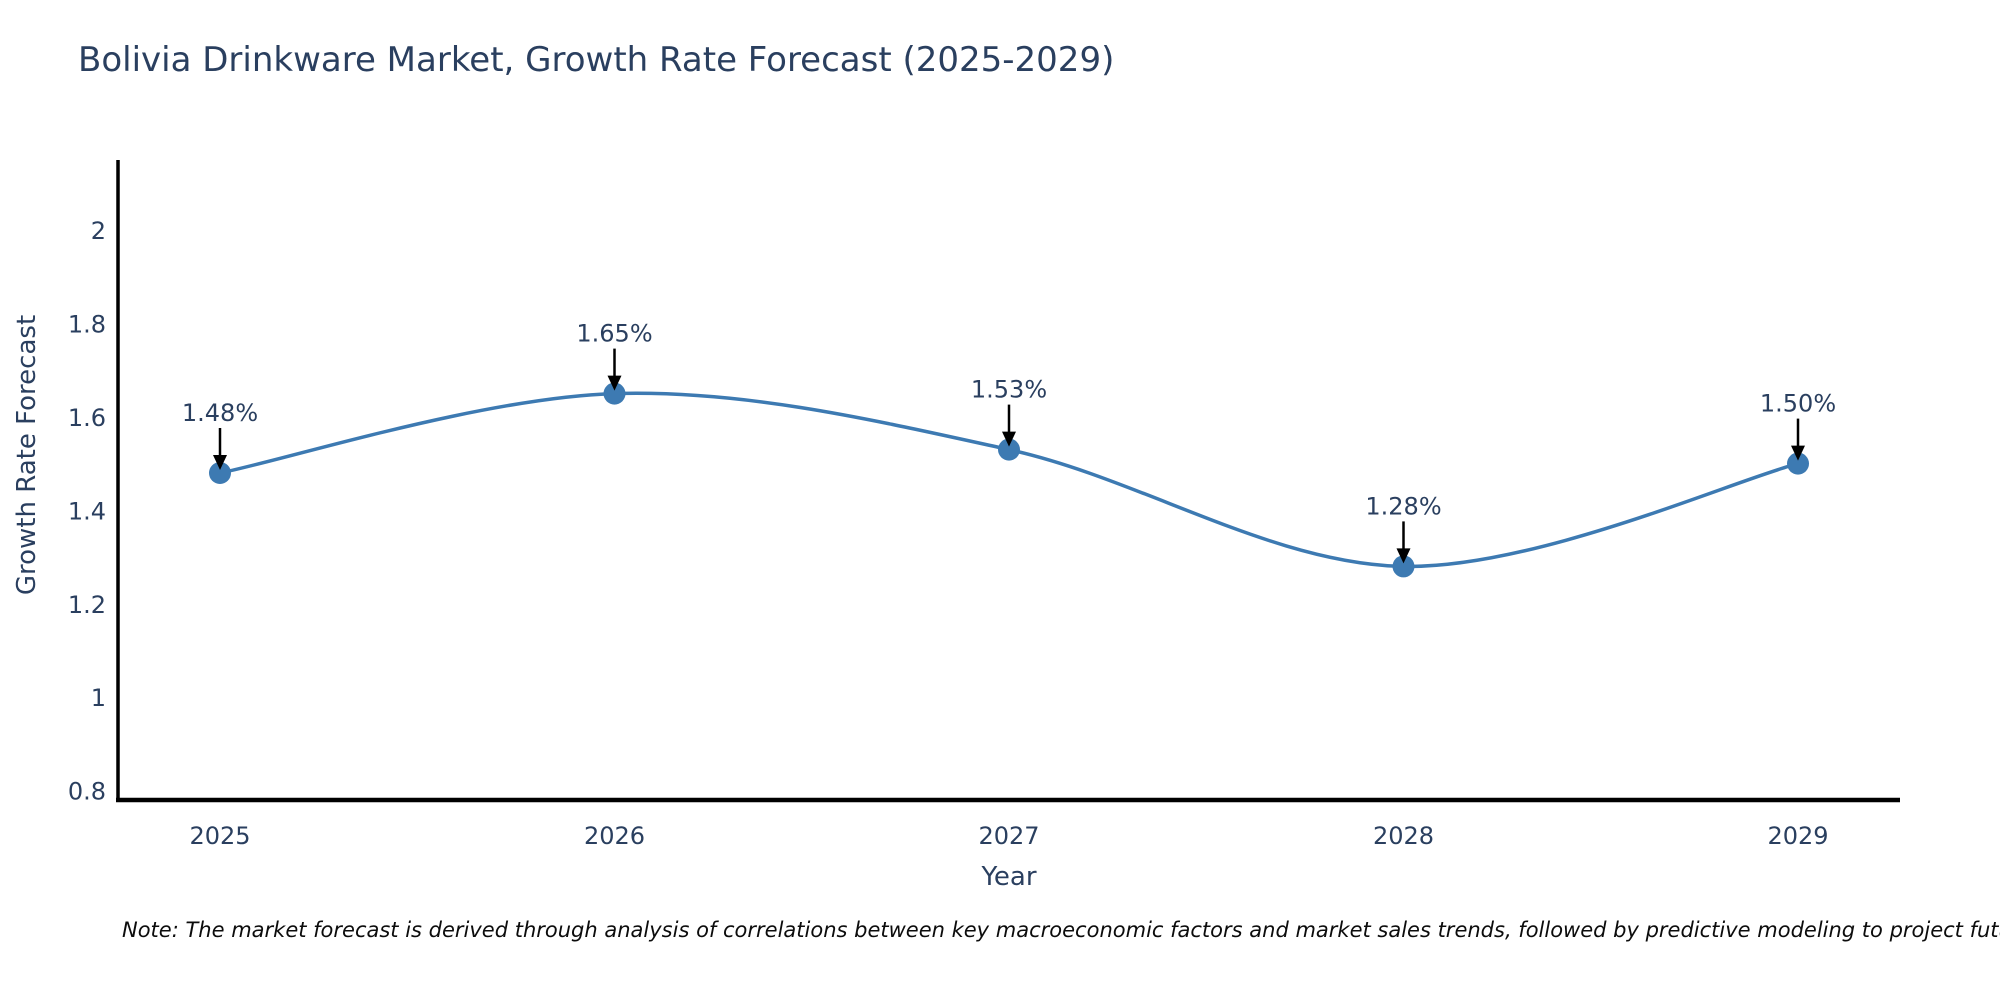  What do you see at coordinates (1798, 404) in the screenshot?
I see `data-point-label: 1.50%` at bounding box center [1798, 404].